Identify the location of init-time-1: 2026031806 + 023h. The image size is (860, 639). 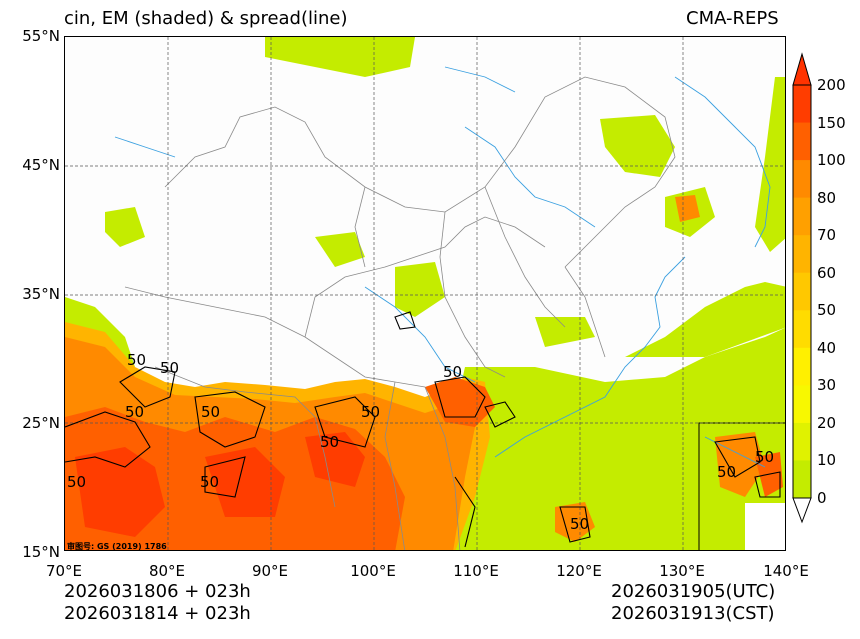
(157, 591).